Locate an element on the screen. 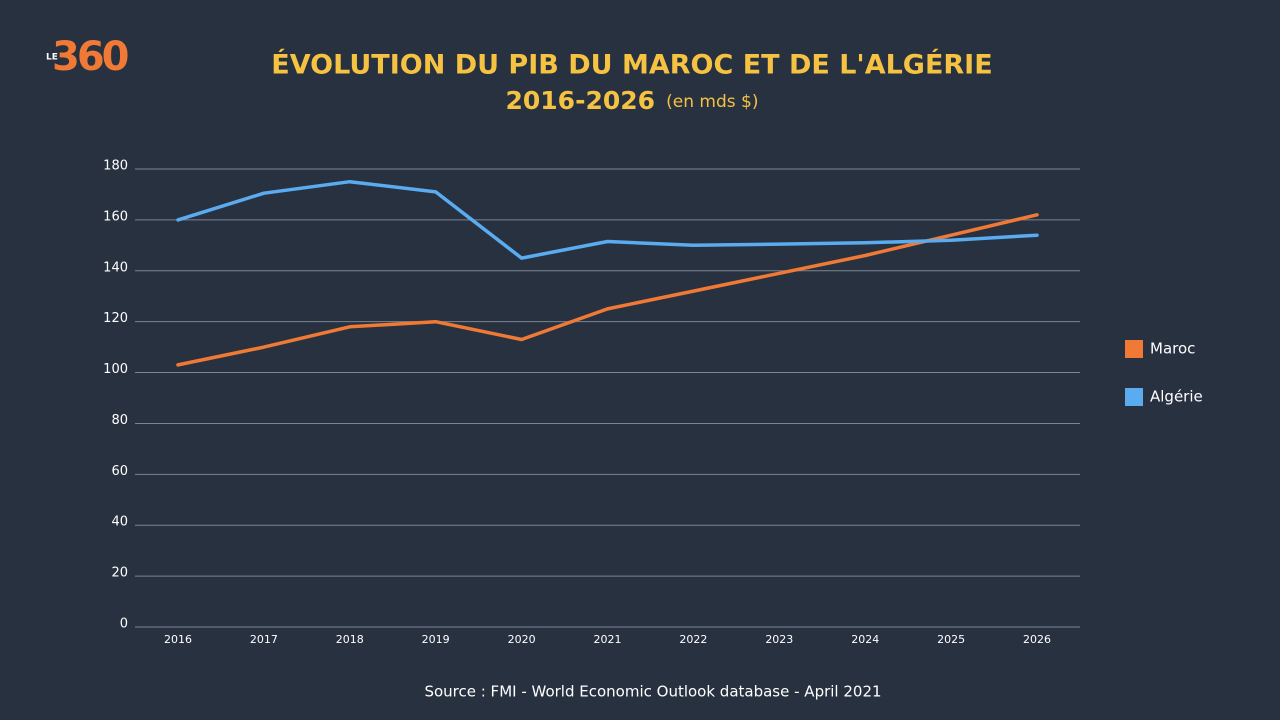  x-tick-label: 2019 is located at coordinates (436, 639).